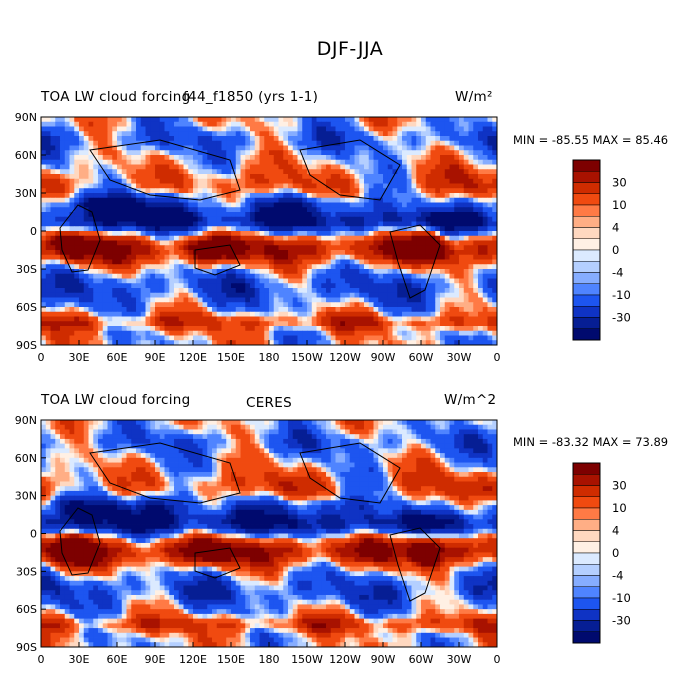 This screenshot has width=700, height=700. I want to click on panel1-y-tick-label: 90N, so click(26, 117).